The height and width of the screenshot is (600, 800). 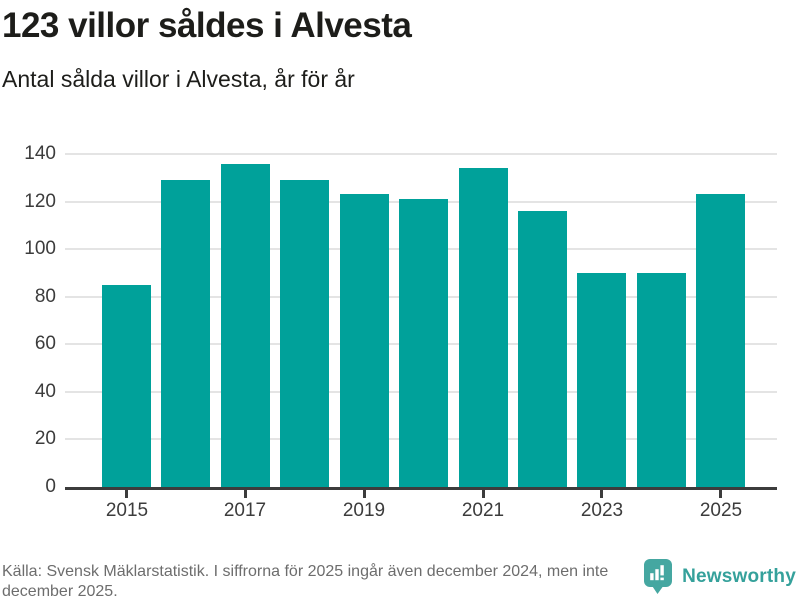 What do you see at coordinates (721, 510) in the screenshot?
I see `x-tick-label-2025: 2025` at bounding box center [721, 510].